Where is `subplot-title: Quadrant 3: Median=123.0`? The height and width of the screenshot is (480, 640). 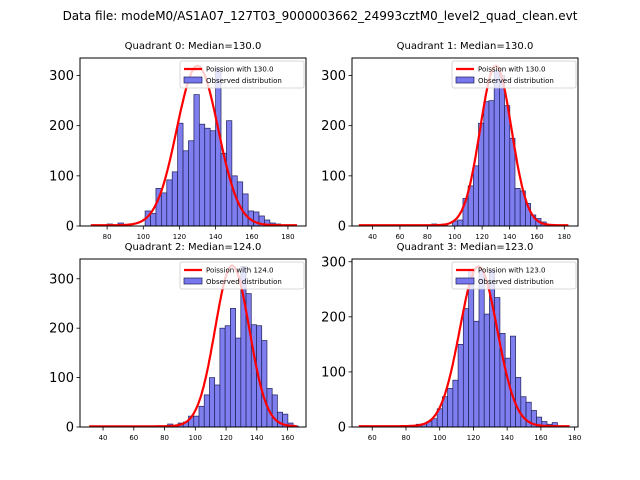
subplot-title: Quadrant 3: Median=123.0 is located at coordinates (465, 247).